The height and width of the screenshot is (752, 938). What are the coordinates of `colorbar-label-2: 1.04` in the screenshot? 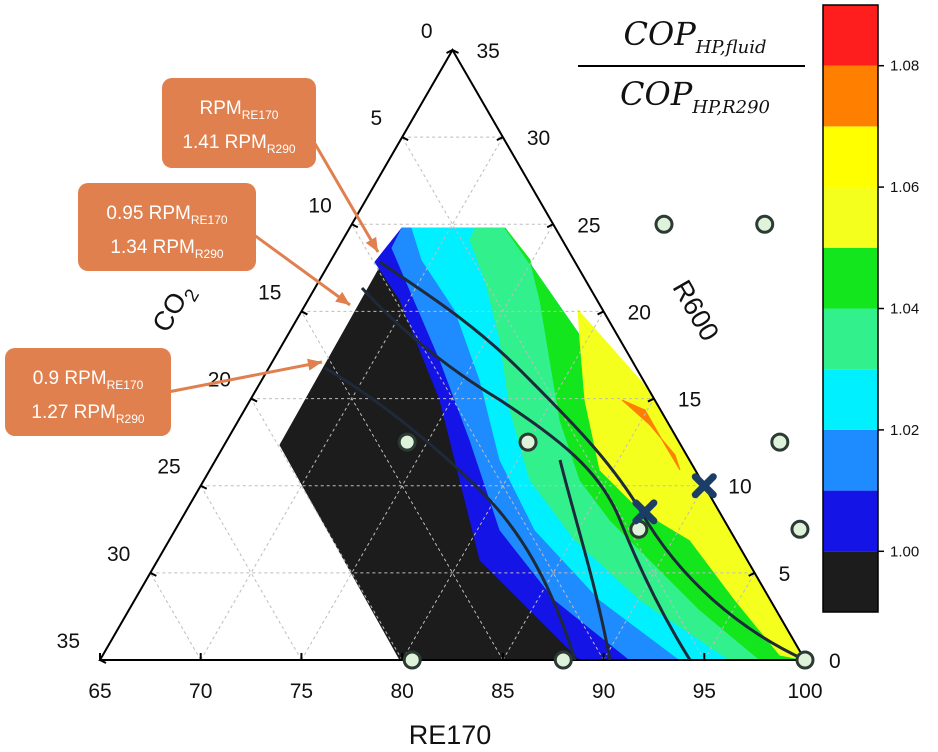 It's located at (904, 309).